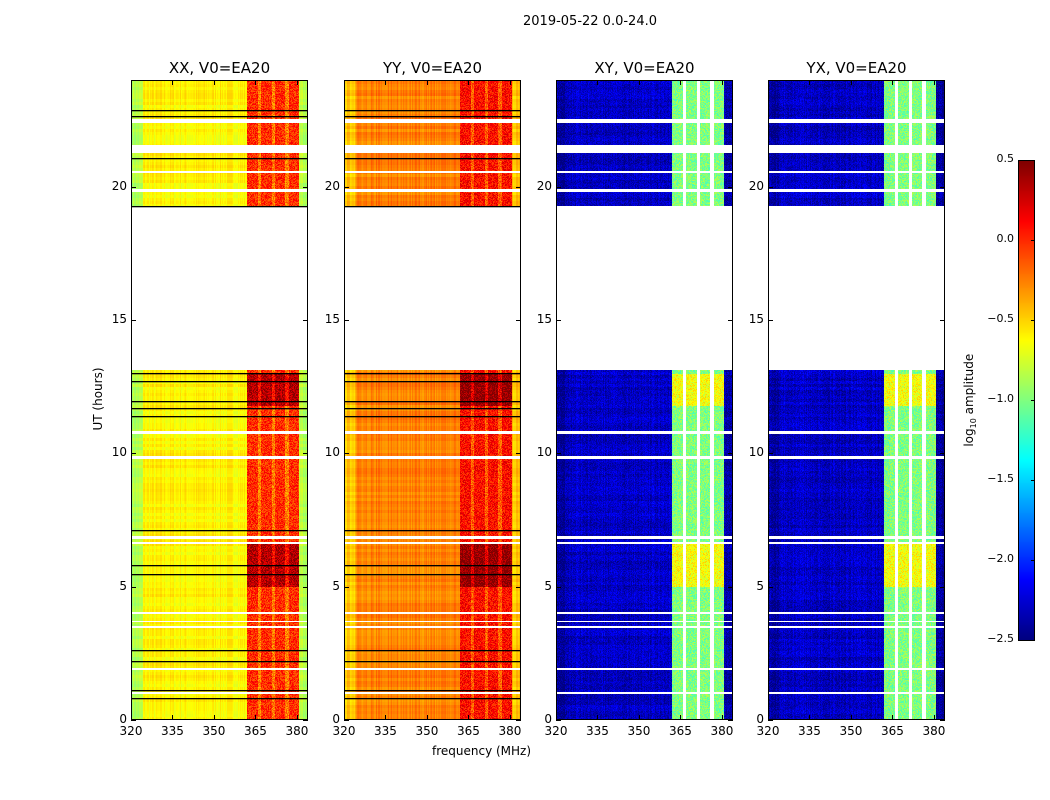 Image resolution: width=1050 pixels, height=800 pixels. I want to click on y-tick-label: 10, so click(544, 452).